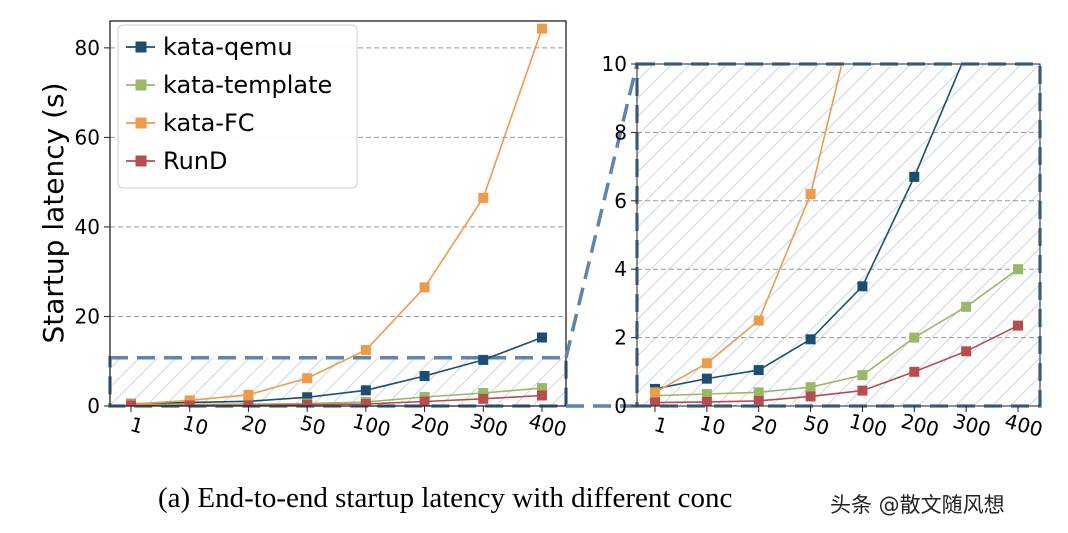 Image resolution: width=1068 pixels, height=533 pixels. What do you see at coordinates (764, 425) in the screenshot?
I see `r-x-tick-label: 20` at bounding box center [764, 425].